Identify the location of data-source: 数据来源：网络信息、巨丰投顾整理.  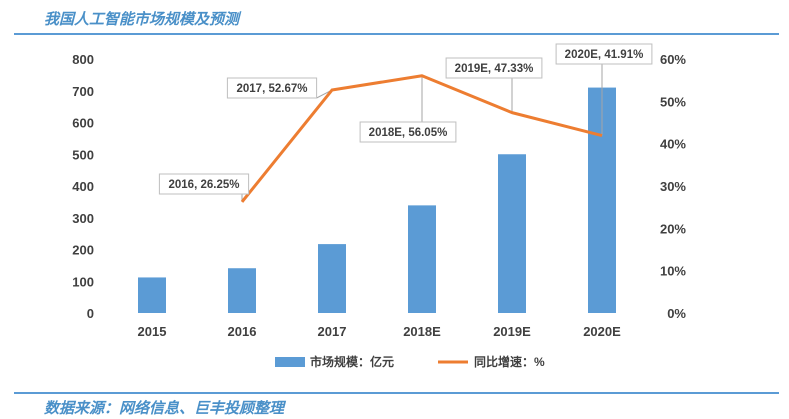
(164, 408).